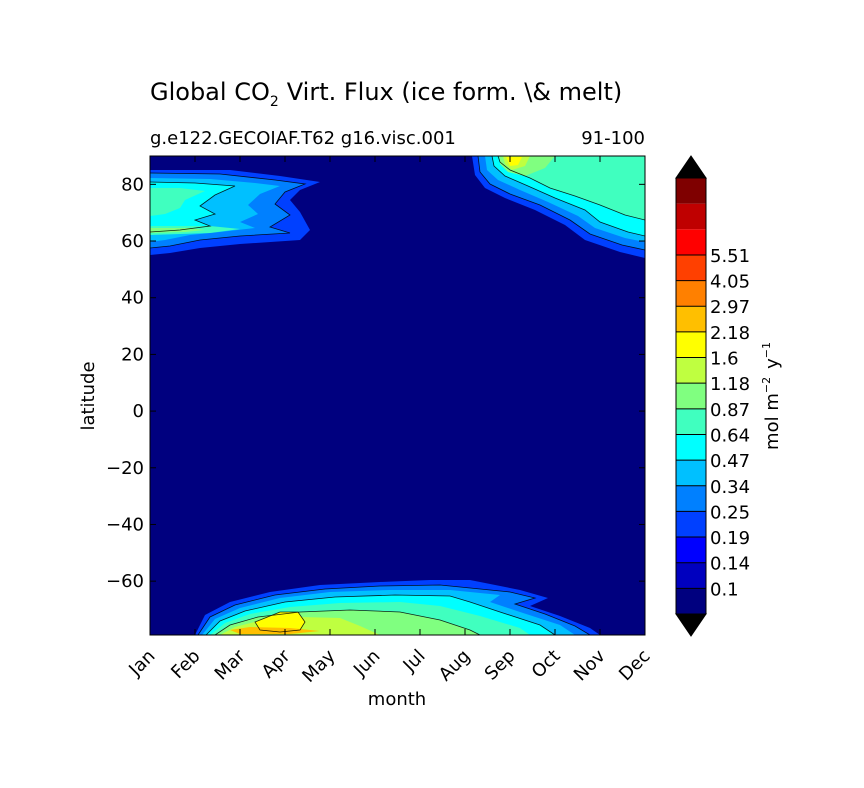 This screenshot has height=788, width=864. Describe the element at coordinates (730, 435) in the screenshot. I see `colorbar-level-label: 0.64` at that location.